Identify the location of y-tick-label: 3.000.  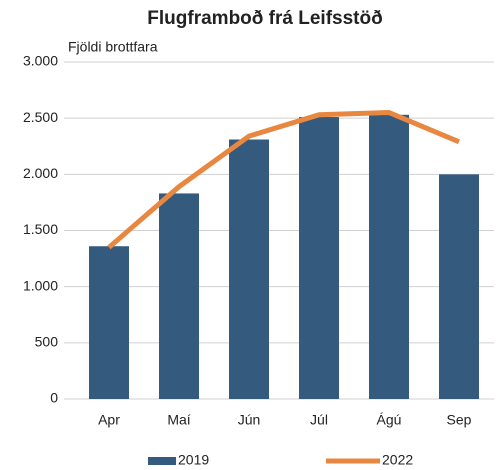
(40, 61).